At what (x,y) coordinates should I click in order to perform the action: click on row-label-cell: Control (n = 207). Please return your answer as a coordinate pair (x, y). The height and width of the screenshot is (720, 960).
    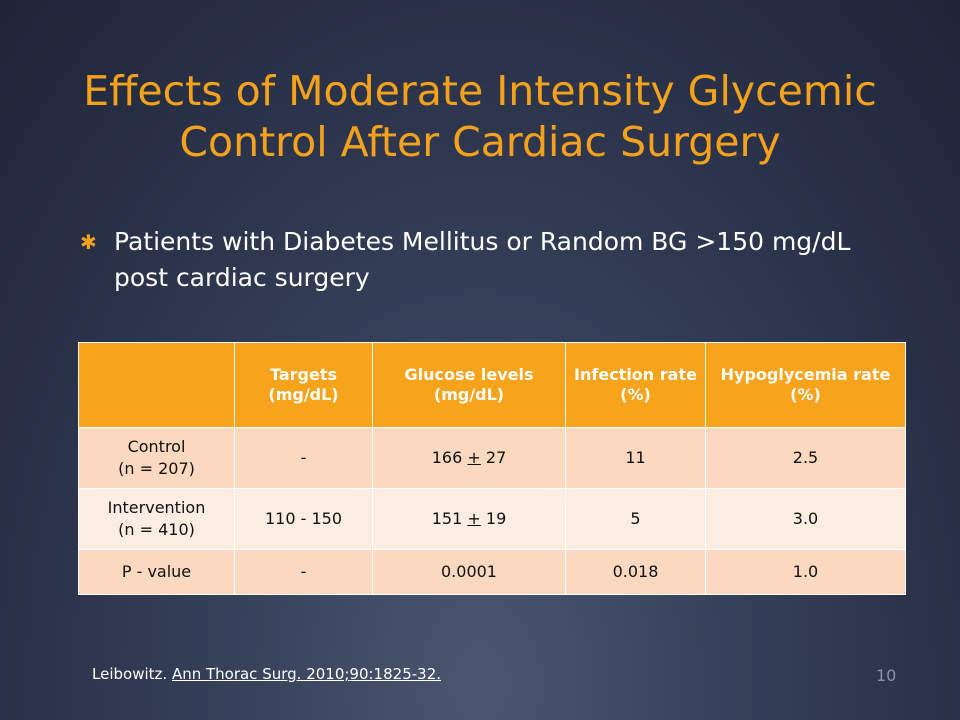
    Looking at the image, I should click on (156, 458).